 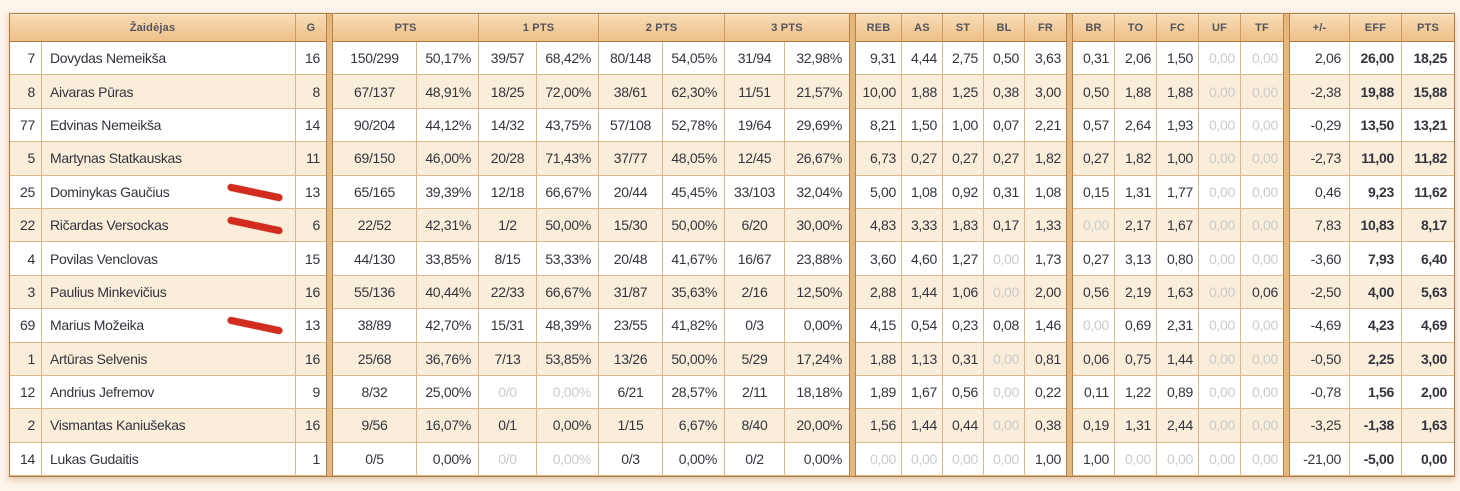 What do you see at coordinates (169, 326) in the screenshot?
I see `cell-name: Marius Možeika` at bounding box center [169, 326].